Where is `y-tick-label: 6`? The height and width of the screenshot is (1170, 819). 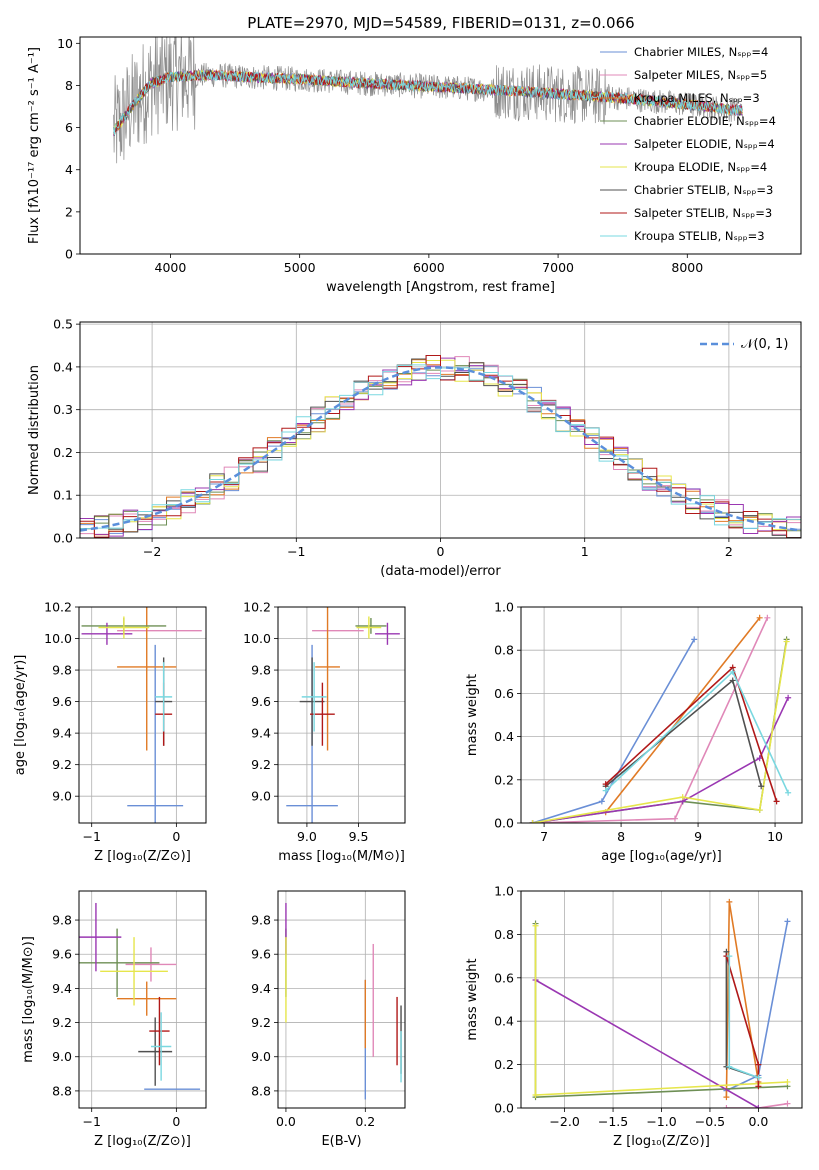 y-tick-label: 6 is located at coordinates (69, 127).